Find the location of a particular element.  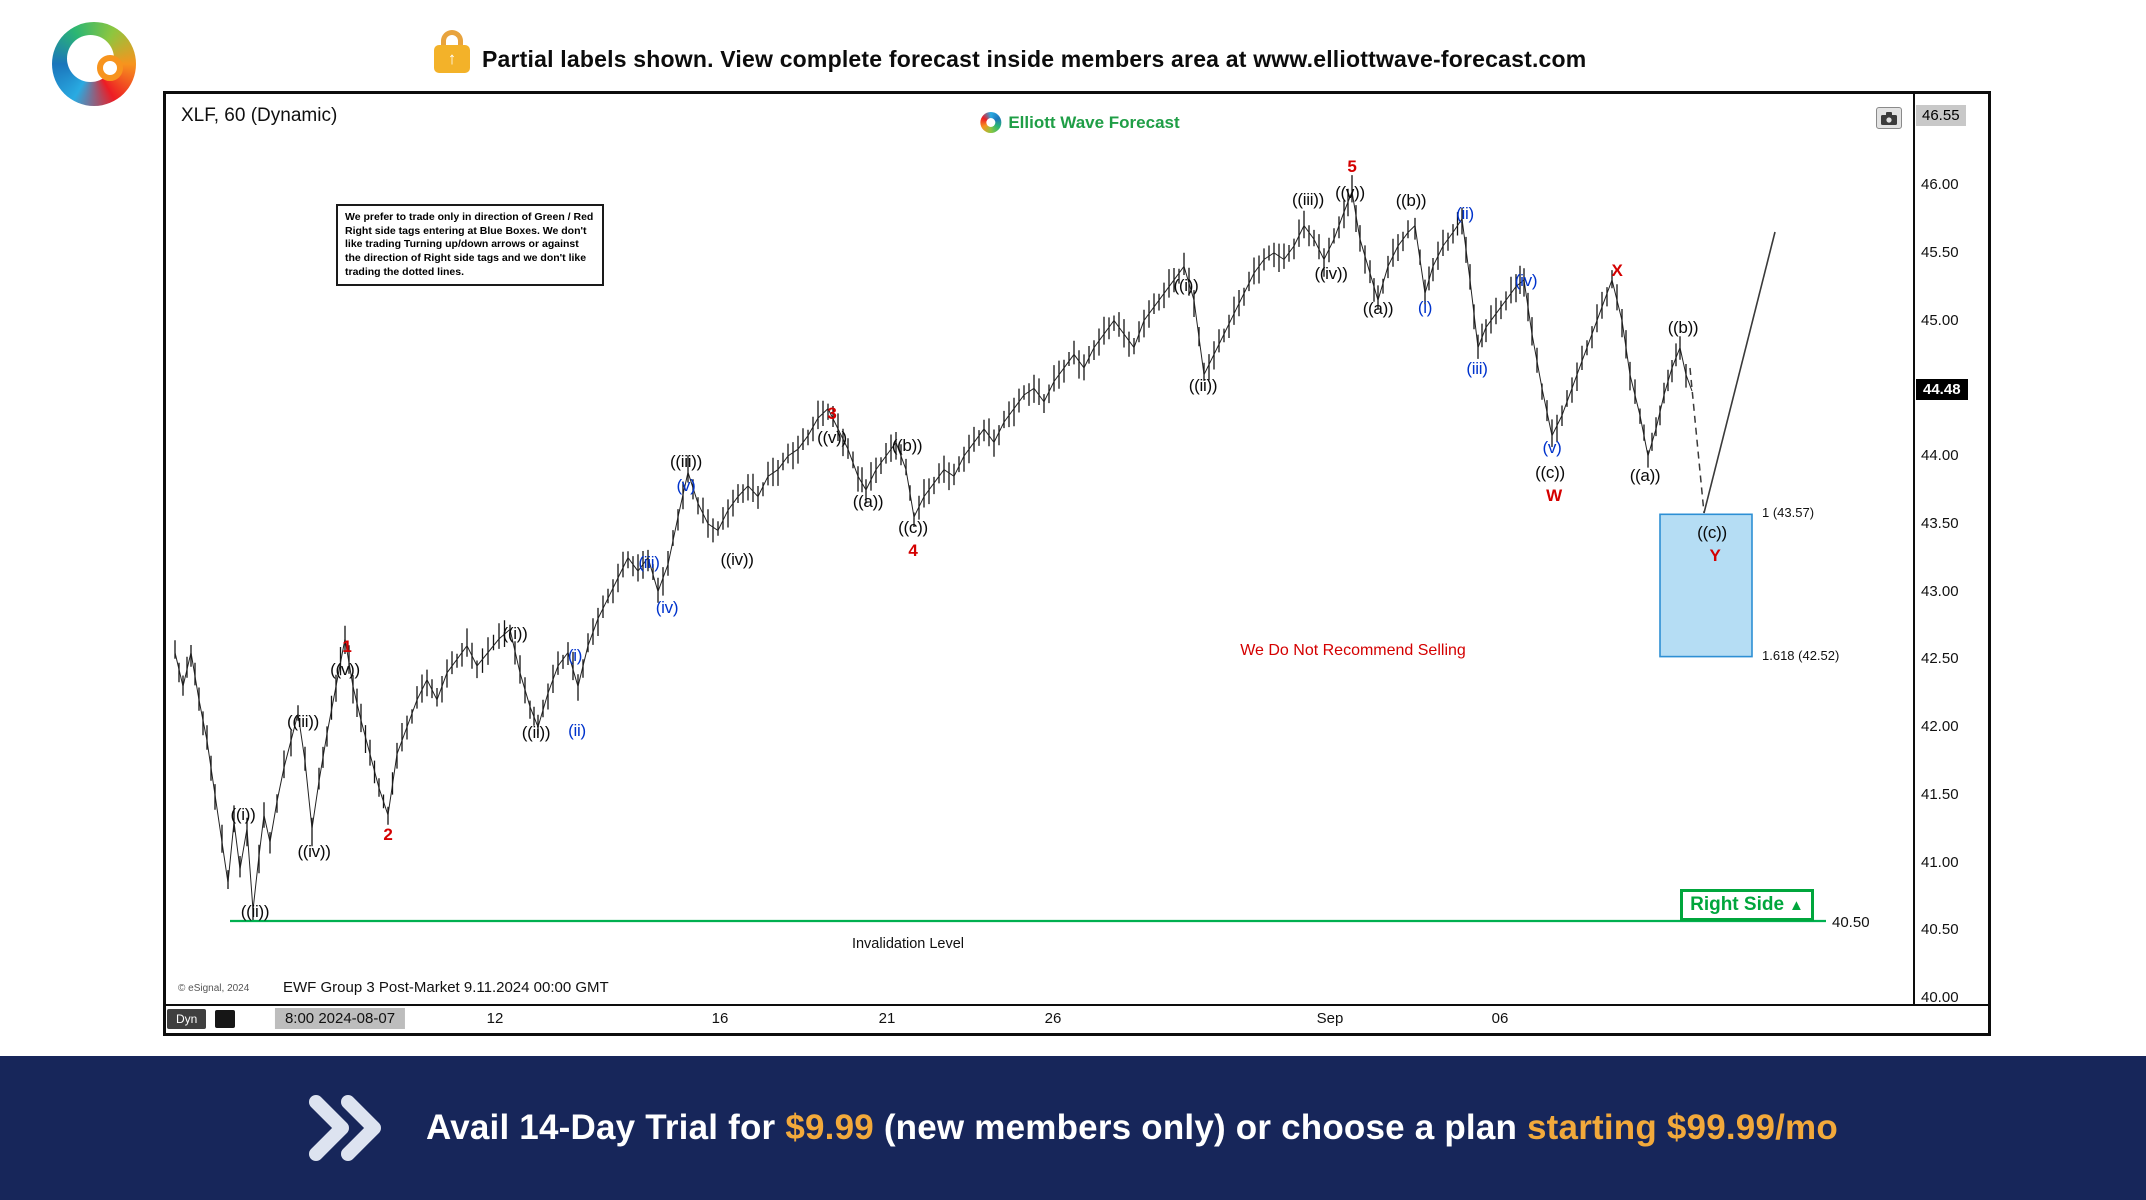

promo-text-part: (new members only) or choose a plan is located at coordinates (1200, 1127).